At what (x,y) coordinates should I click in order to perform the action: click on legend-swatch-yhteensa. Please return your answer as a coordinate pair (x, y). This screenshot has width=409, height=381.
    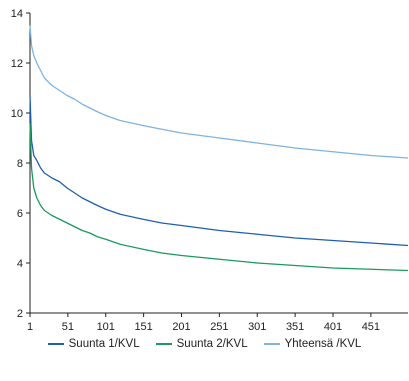
    Looking at the image, I should click on (271, 344).